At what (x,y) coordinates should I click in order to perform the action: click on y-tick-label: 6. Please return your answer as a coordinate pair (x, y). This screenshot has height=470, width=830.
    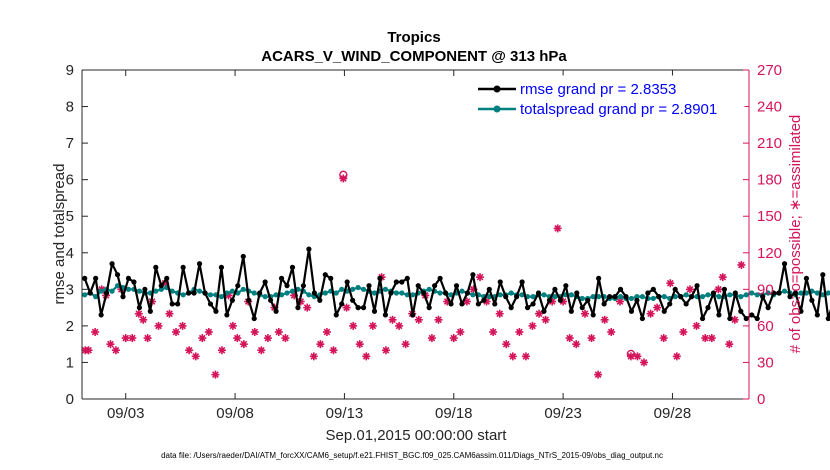
    Looking at the image, I should click on (70, 180).